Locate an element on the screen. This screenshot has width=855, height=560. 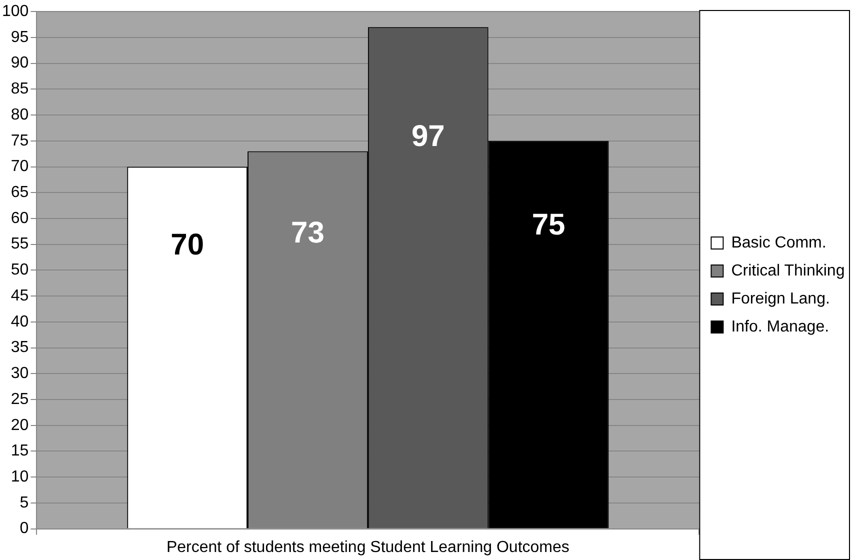
y-tick-label: 100 is located at coordinates (15, 11).